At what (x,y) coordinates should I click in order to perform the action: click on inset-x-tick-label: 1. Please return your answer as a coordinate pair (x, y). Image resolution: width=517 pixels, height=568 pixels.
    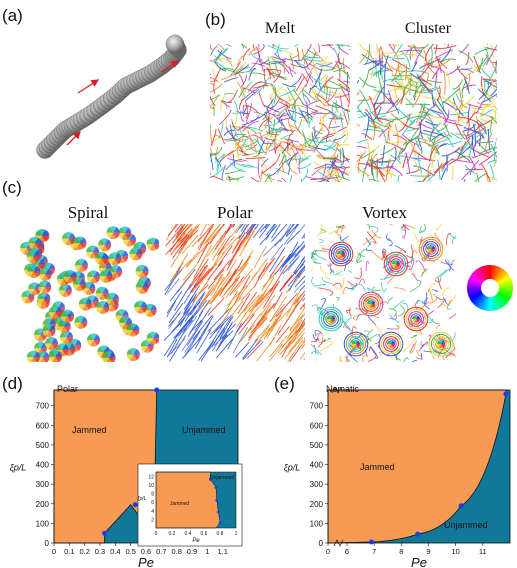
    Looking at the image, I should click on (236, 534).